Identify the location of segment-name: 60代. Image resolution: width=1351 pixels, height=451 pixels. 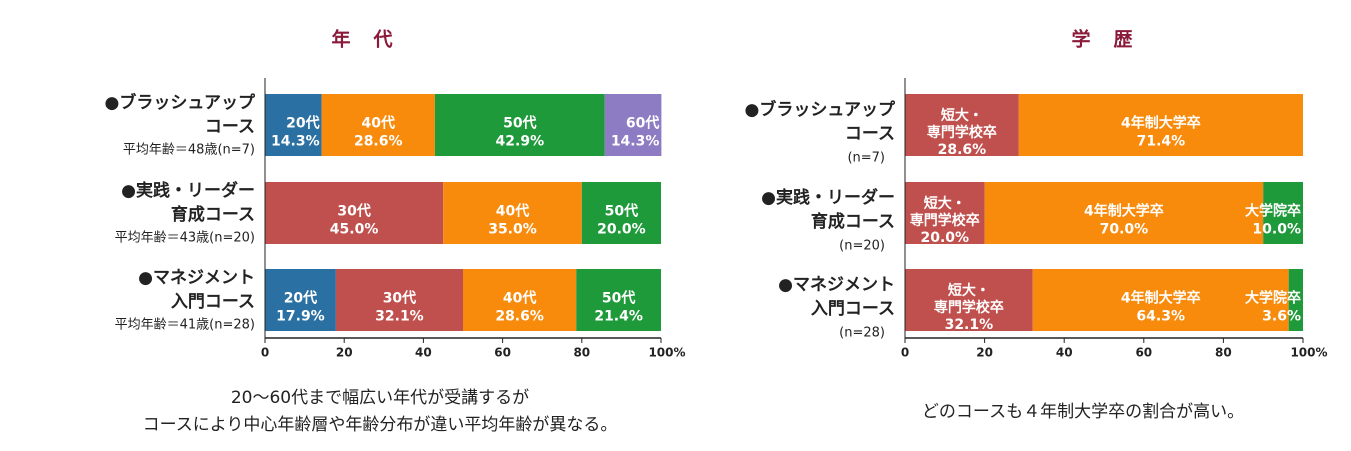
(642, 123).